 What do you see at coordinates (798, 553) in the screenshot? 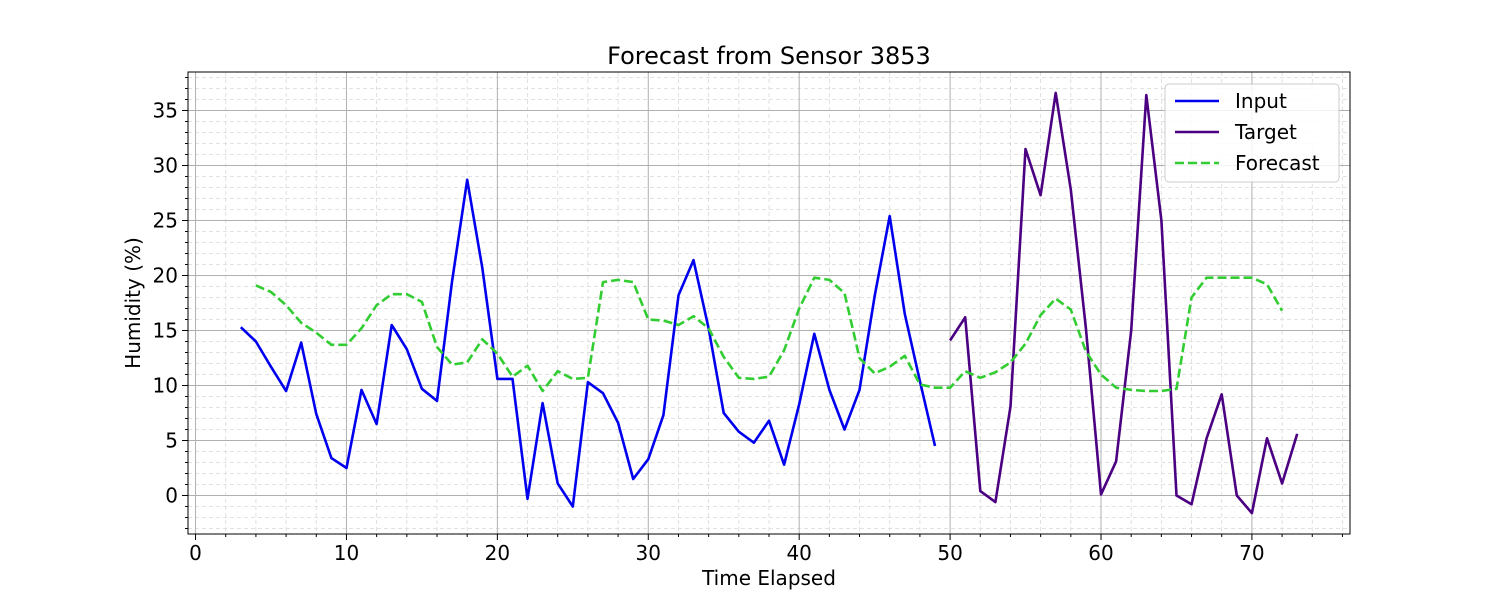
I see `x-tick-label: 40` at bounding box center [798, 553].